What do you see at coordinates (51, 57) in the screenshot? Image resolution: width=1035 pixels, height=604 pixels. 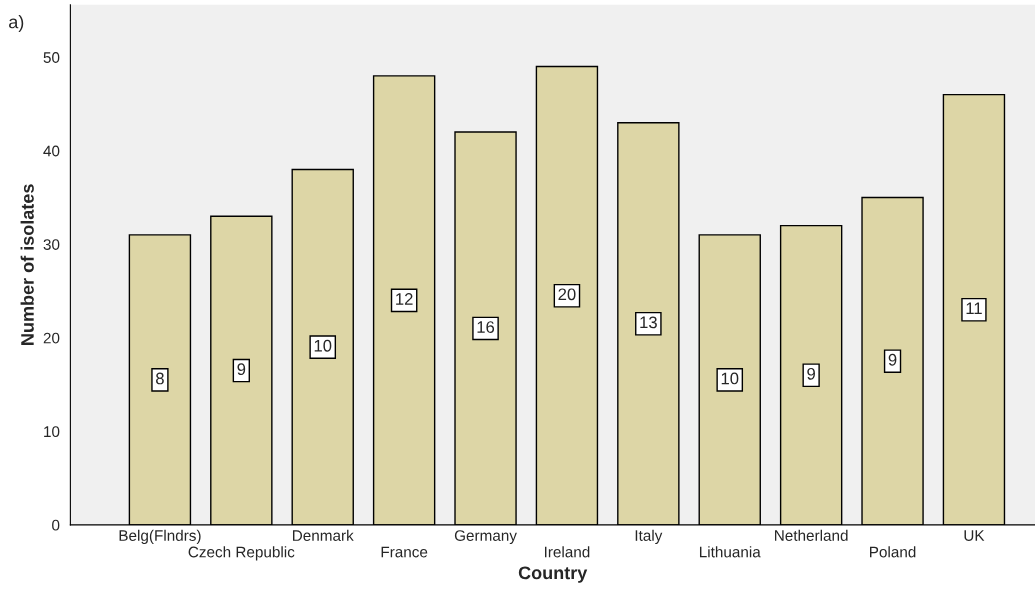 I see `y-tick-label: 50` at bounding box center [51, 57].